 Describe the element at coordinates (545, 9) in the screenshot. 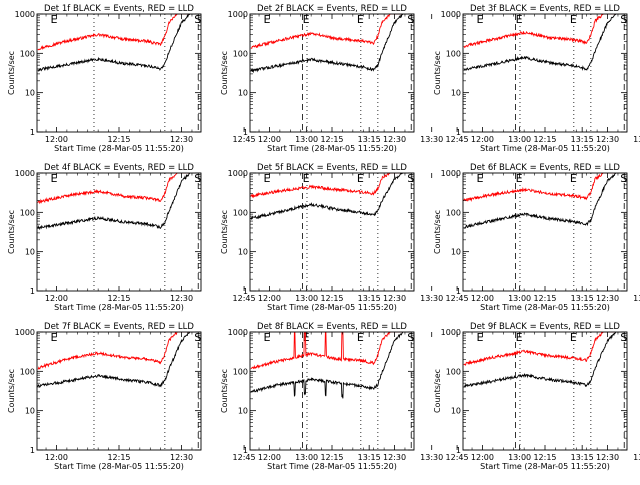

I see `panel-title: Det 3f BLACK = Events, RED = LLD` at that location.